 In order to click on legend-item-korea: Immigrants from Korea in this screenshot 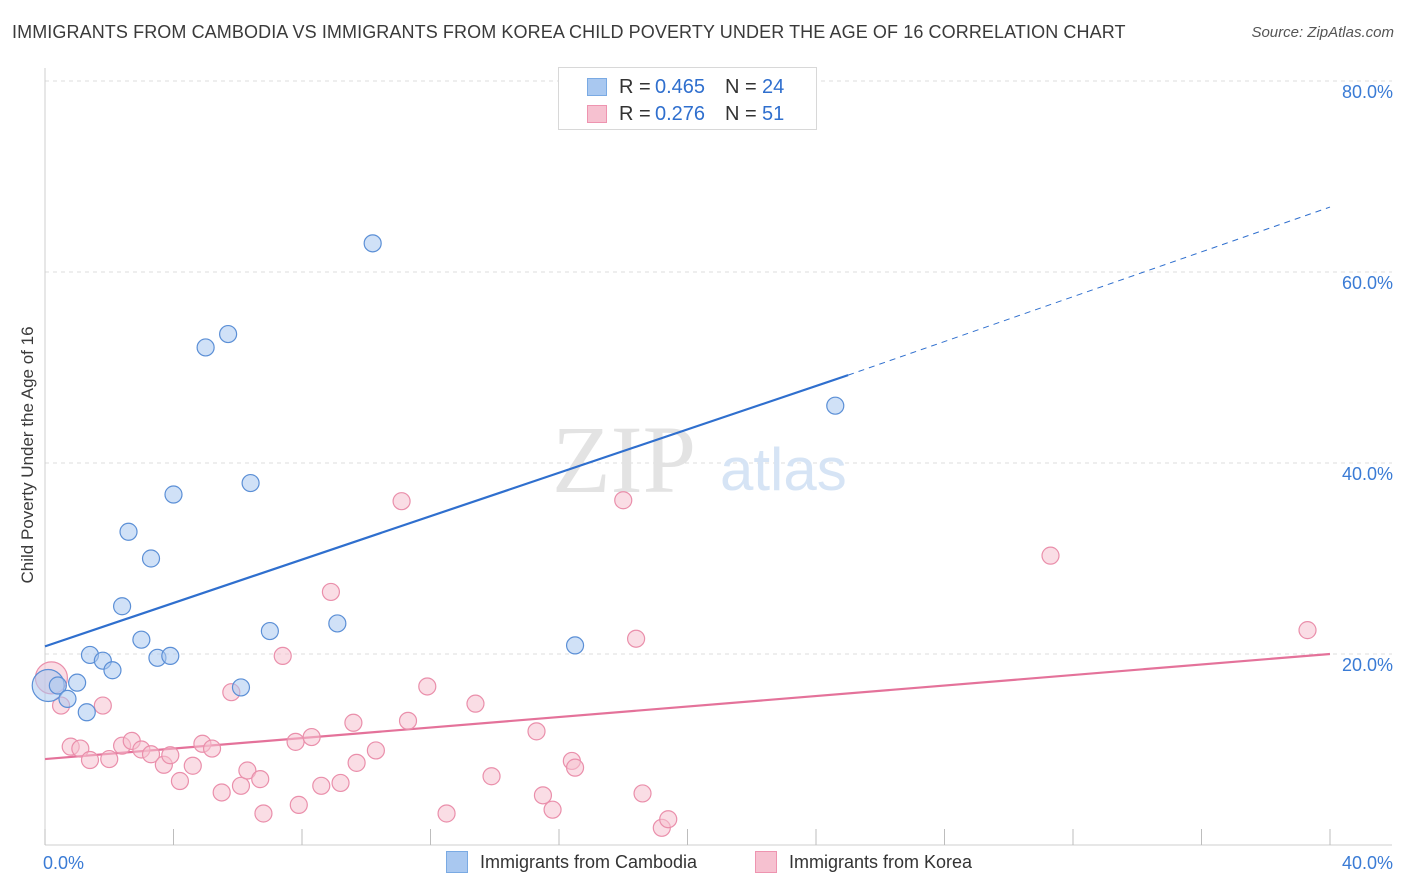, I will do `click(863, 862)`.